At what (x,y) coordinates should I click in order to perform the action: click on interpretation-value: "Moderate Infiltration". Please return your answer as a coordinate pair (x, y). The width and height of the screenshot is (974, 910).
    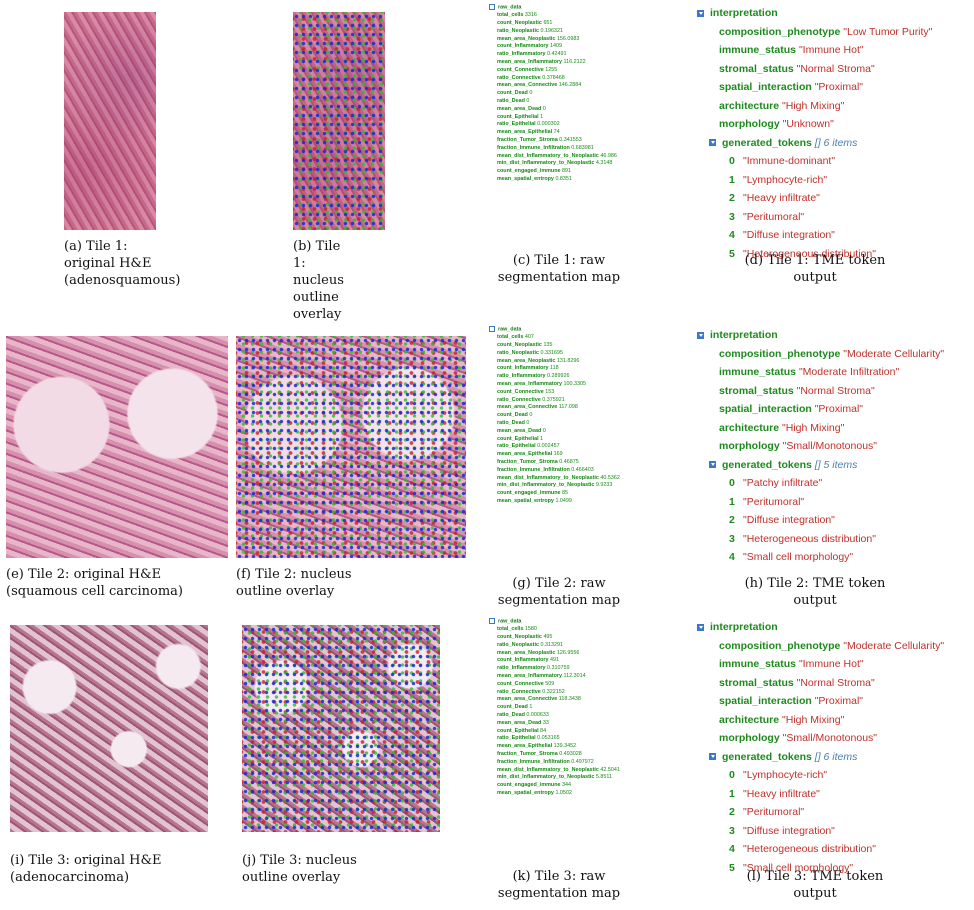
    Looking at the image, I should click on (849, 372).